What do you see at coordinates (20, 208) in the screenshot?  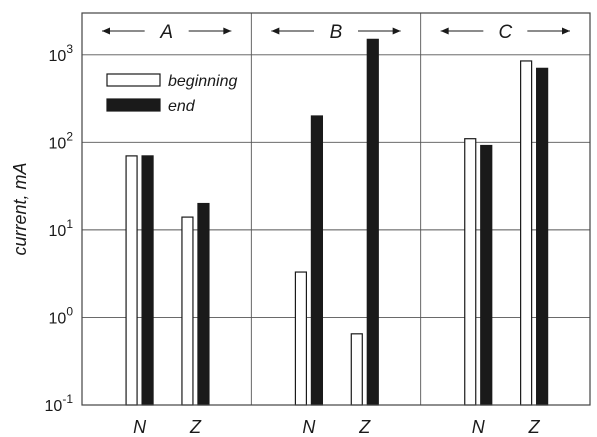 I see `y-axis-label: current, mA` at bounding box center [20, 208].